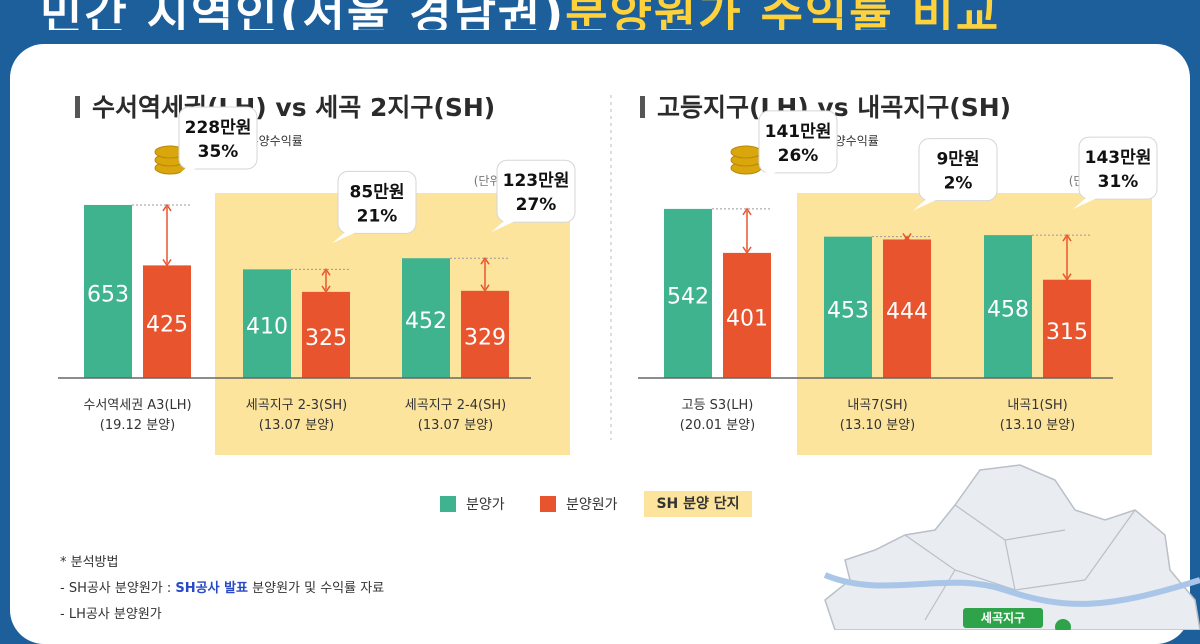  I want to click on chart2-callout-amount: 9만원, so click(957, 160).